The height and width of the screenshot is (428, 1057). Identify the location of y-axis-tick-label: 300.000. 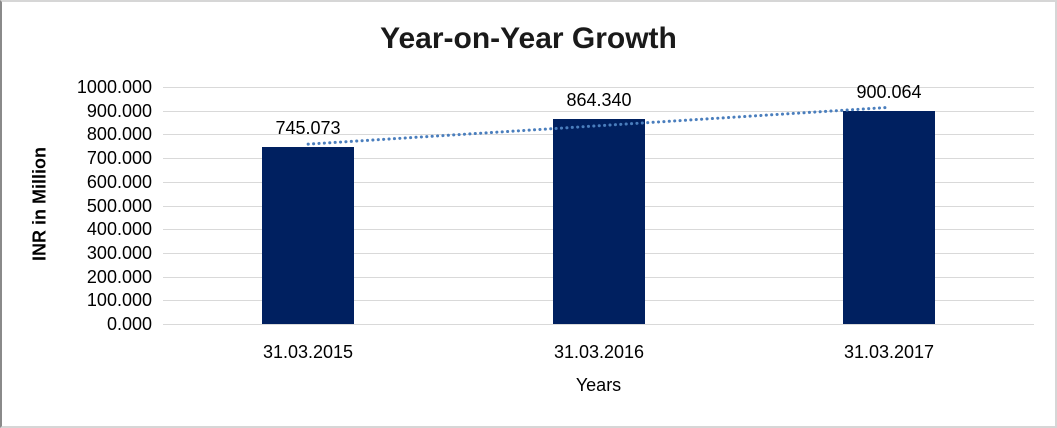
(119, 253).